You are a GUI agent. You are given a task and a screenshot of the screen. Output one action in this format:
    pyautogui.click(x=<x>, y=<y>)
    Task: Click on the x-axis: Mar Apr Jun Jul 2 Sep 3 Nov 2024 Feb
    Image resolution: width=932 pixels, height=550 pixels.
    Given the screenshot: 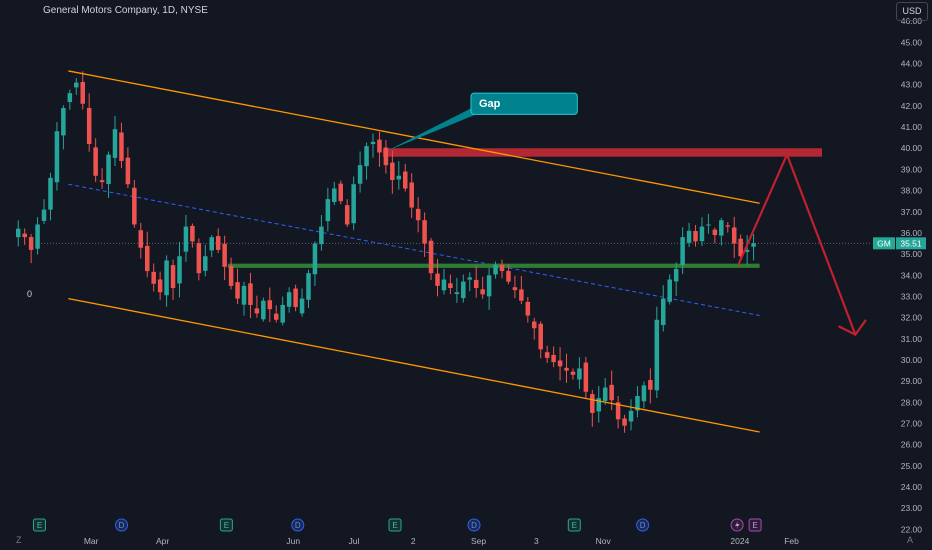 What is the action you would take?
    pyautogui.click(x=441, y=541)
    